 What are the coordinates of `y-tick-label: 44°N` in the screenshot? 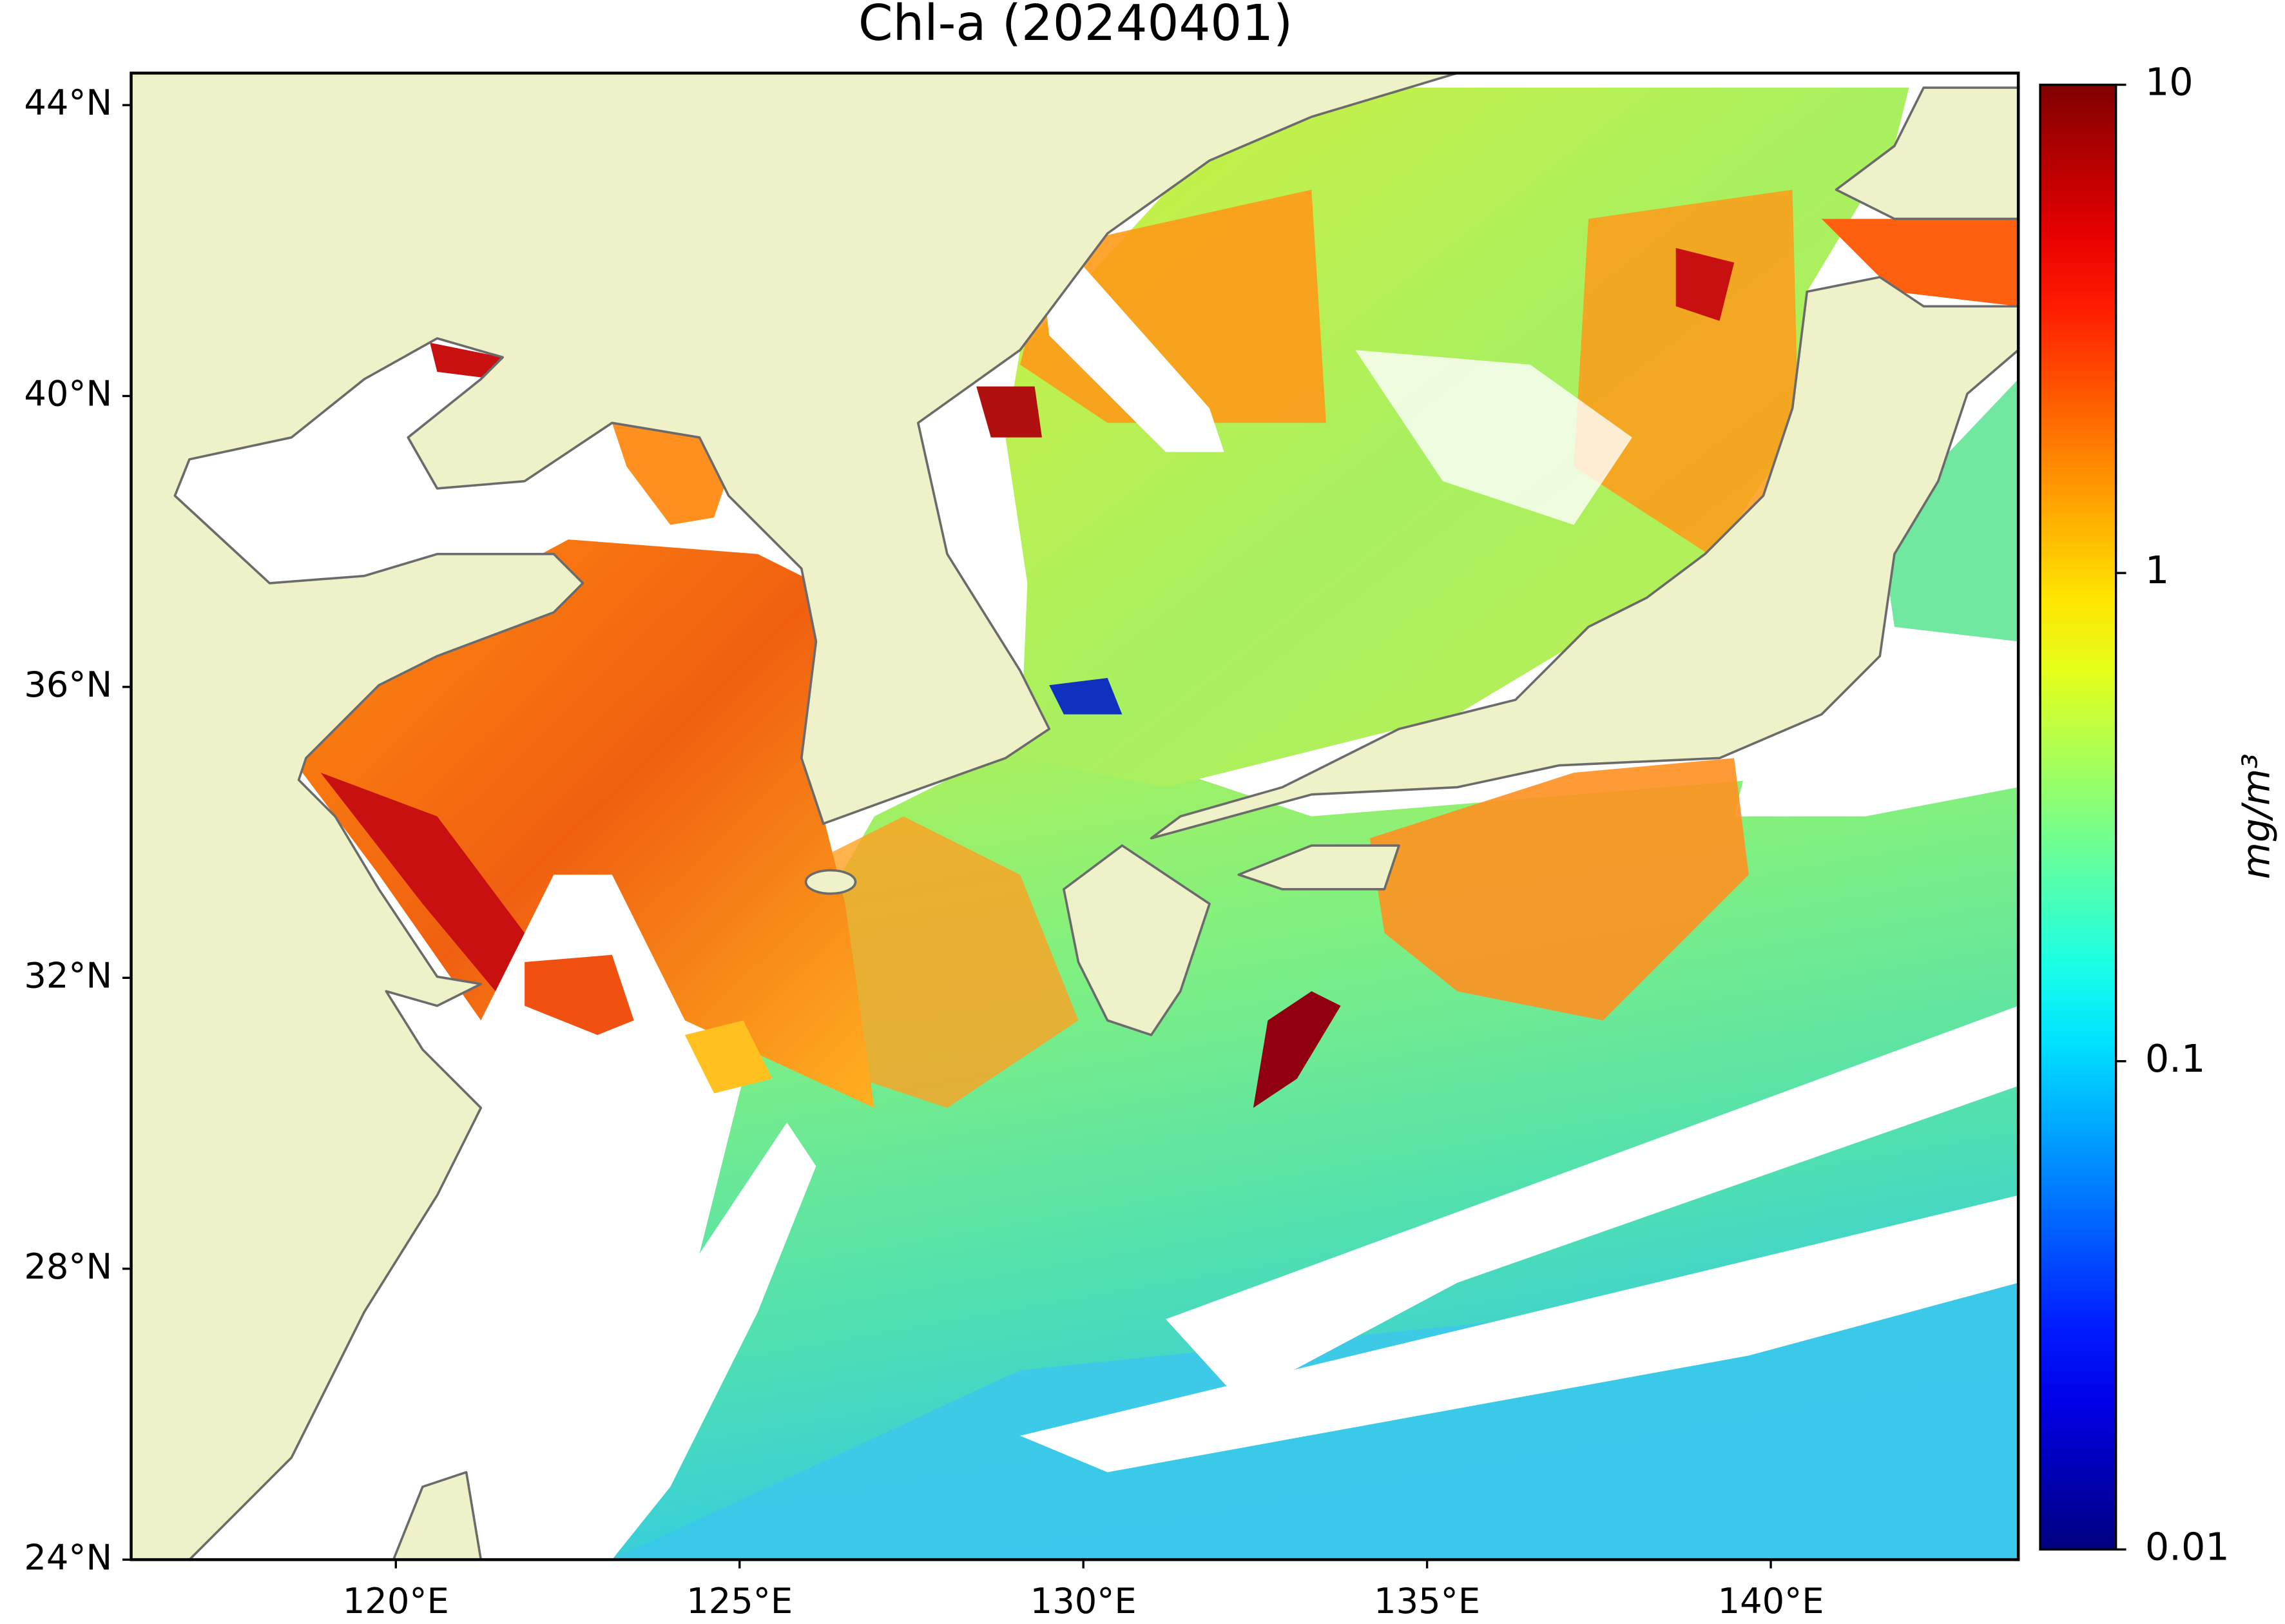 It's located at (68, 103).